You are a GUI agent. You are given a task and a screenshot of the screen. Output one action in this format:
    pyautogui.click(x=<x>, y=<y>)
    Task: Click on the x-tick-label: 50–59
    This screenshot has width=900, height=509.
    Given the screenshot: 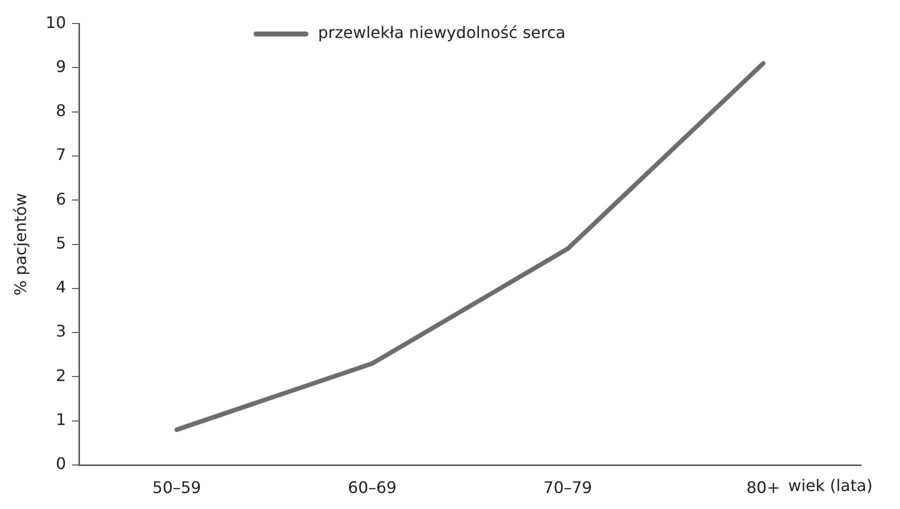 What is the action you would take?
    pyautogui.click(x=177, y=487)
    